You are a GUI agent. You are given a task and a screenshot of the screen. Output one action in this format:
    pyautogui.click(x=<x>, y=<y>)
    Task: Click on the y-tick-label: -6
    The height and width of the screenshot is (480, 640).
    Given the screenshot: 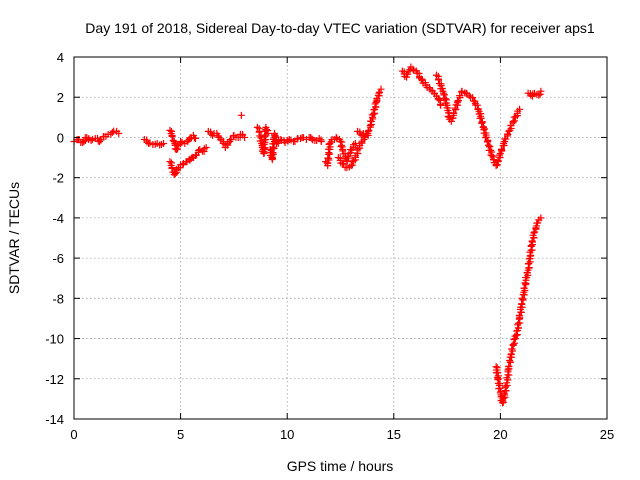 What is the action you would take?
    pyautogui.click(x=58, y=258)
    